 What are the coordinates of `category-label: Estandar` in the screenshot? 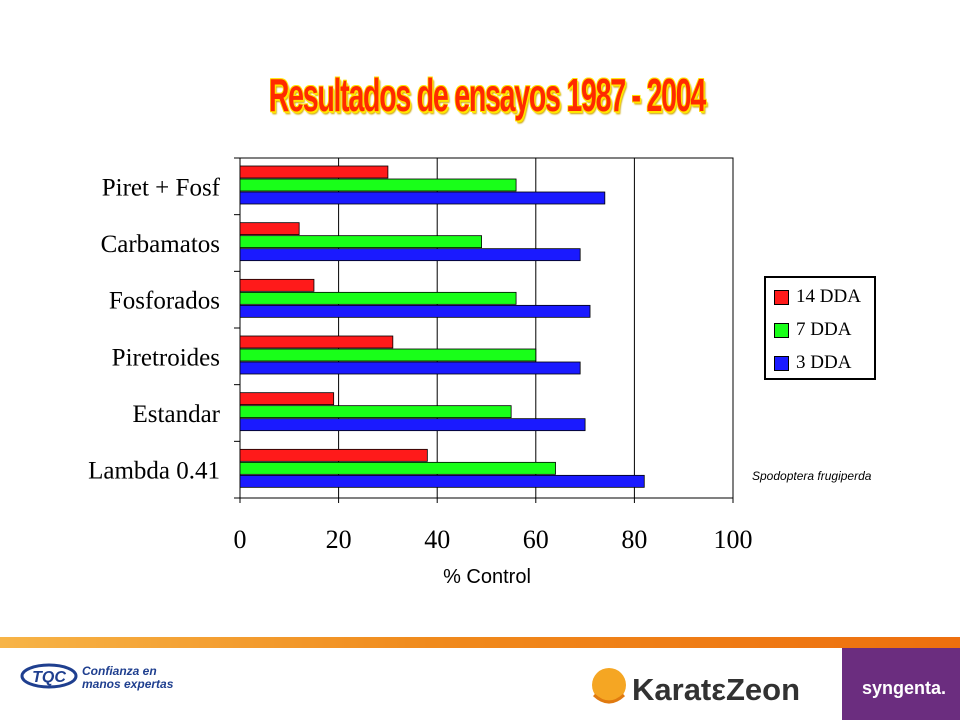 It's located at (177, 414).